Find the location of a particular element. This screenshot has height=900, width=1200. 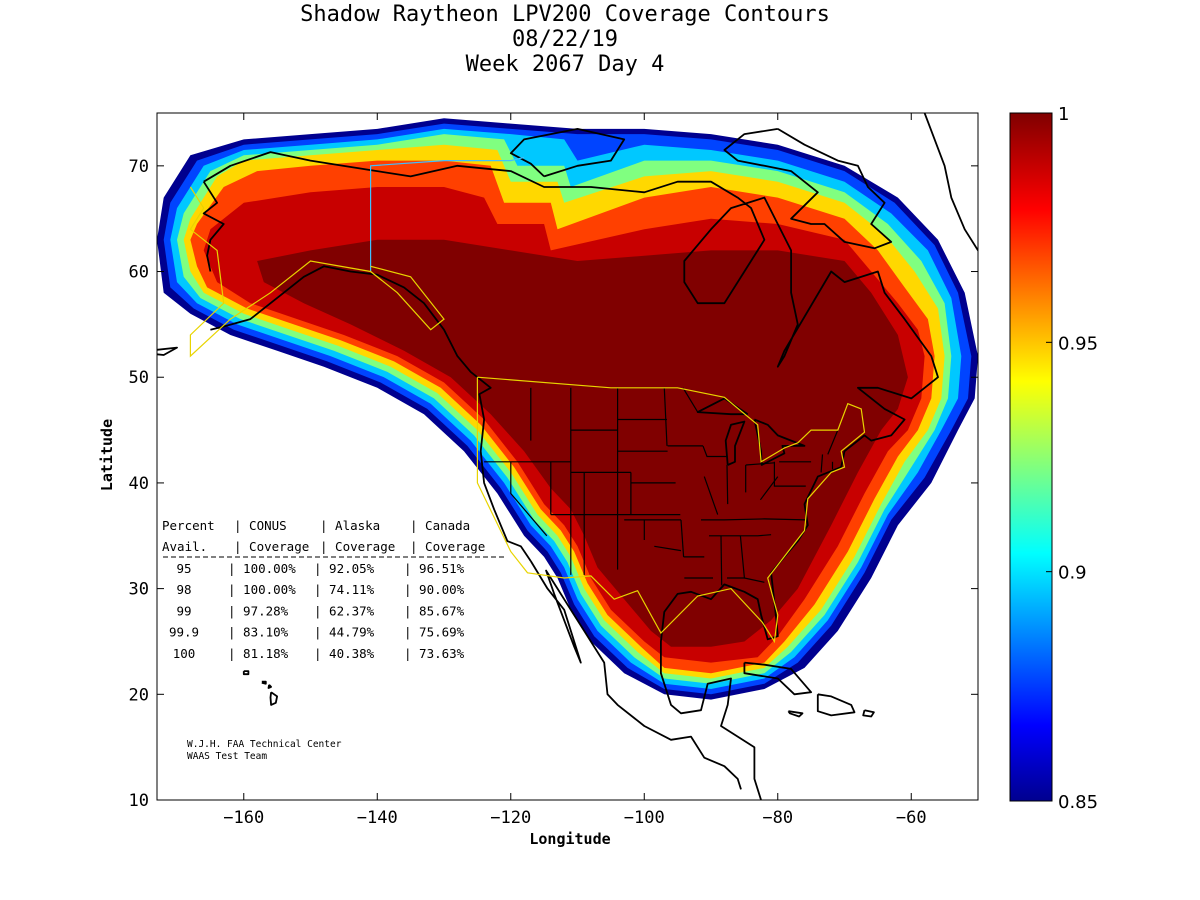

canada-service-volume is located at coordinates (447, 214).